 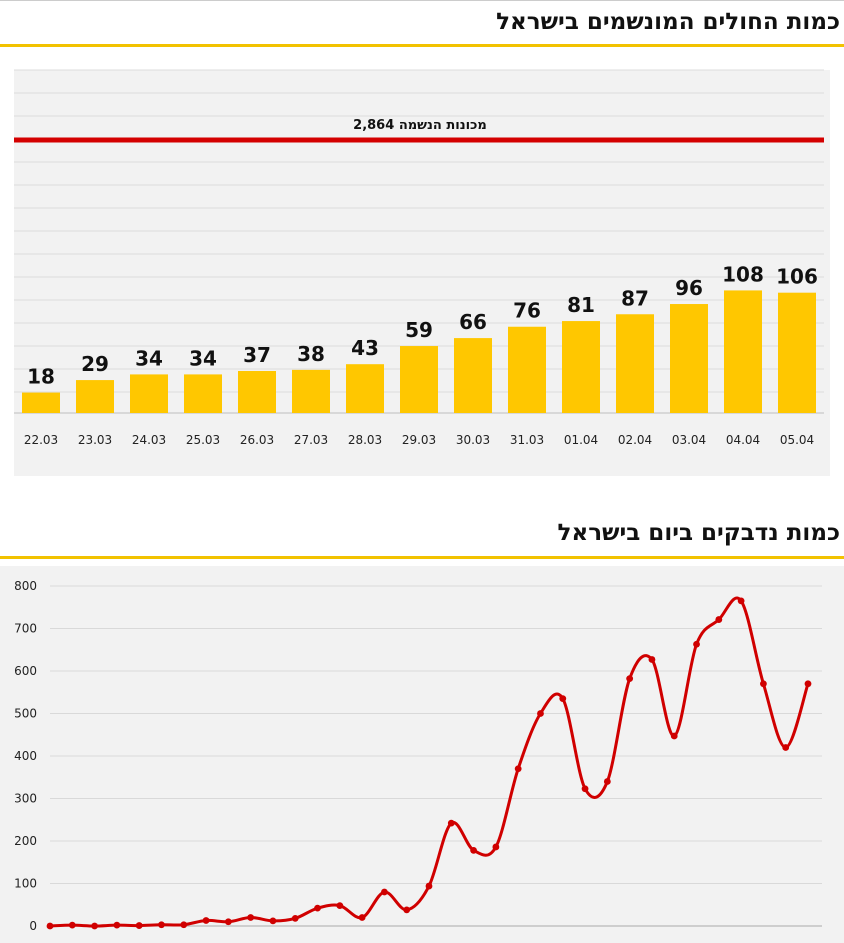 What do you see at coordinates (25, 756) in the screenshot?
I see `y-tick-label: 400` at bounding box center [25, 756].